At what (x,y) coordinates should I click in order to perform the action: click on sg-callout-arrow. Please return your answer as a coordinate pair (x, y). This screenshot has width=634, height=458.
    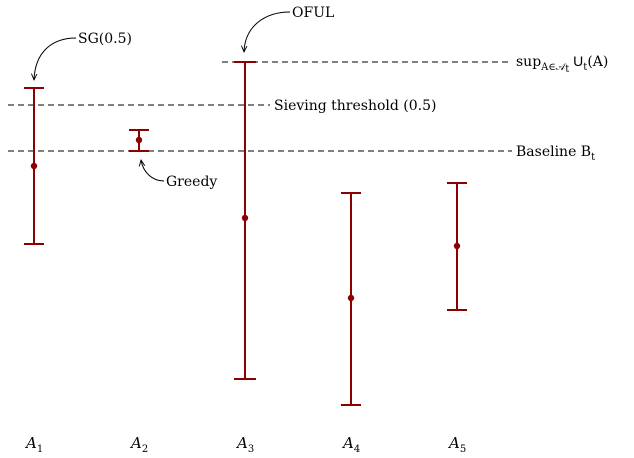
    Looking at the image, I should click on (55, 58).